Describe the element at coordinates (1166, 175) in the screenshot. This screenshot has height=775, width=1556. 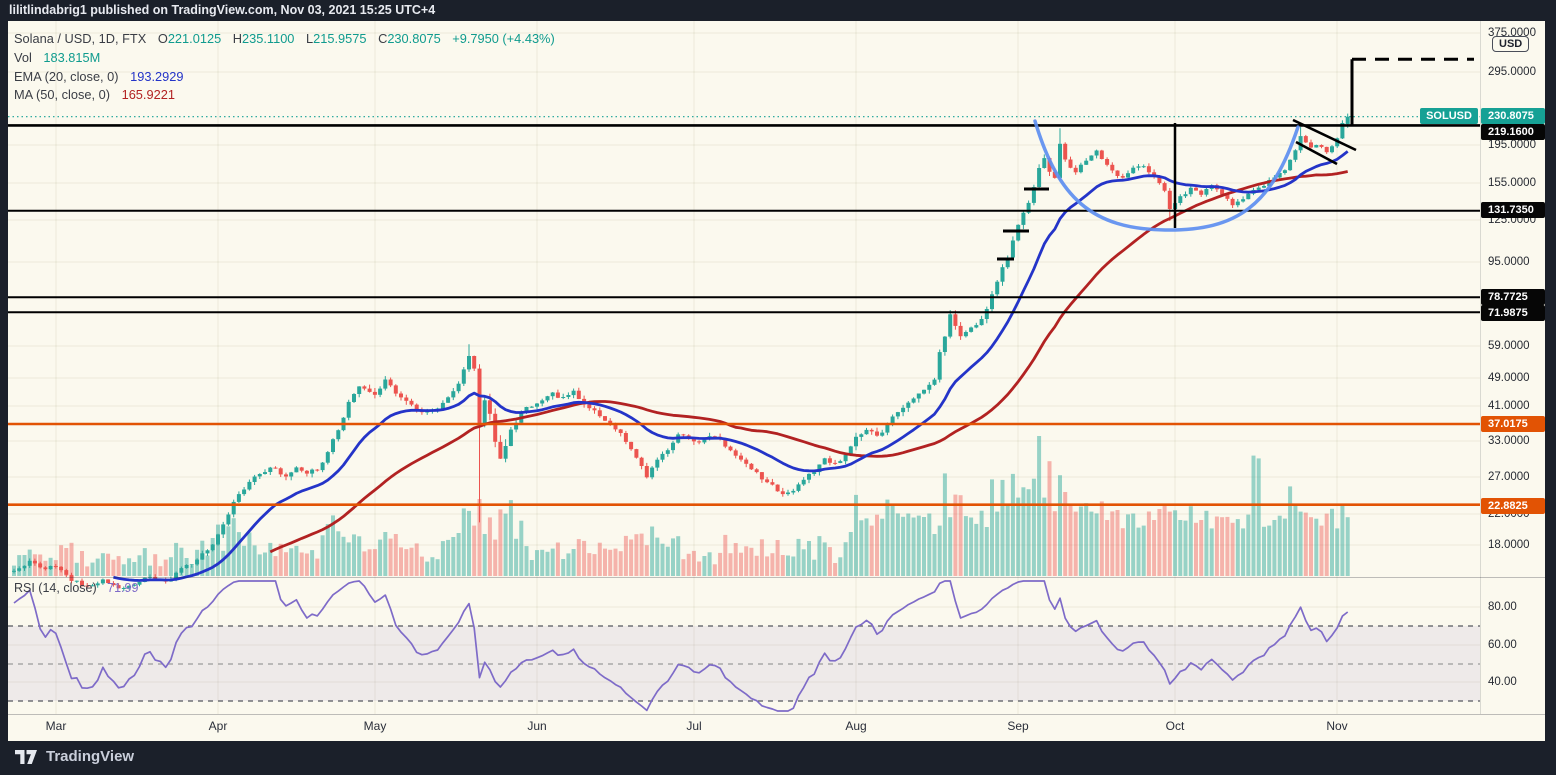
I see `arc-drawing` at that location.